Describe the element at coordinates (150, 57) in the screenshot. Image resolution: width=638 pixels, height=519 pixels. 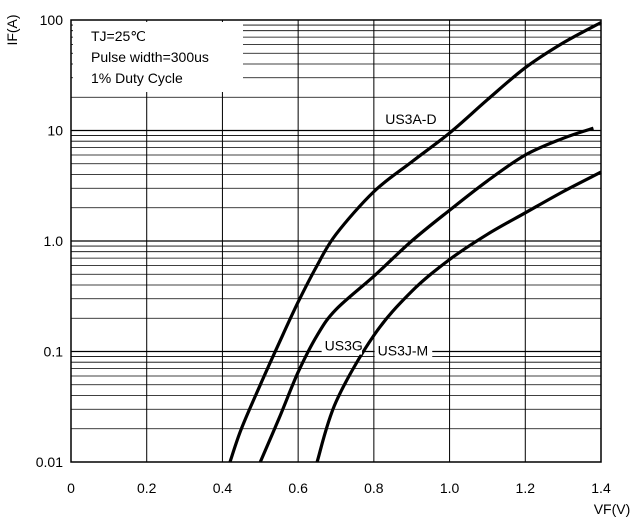
I see `conditions-note-line-2: Pulse width=300us` at that location.